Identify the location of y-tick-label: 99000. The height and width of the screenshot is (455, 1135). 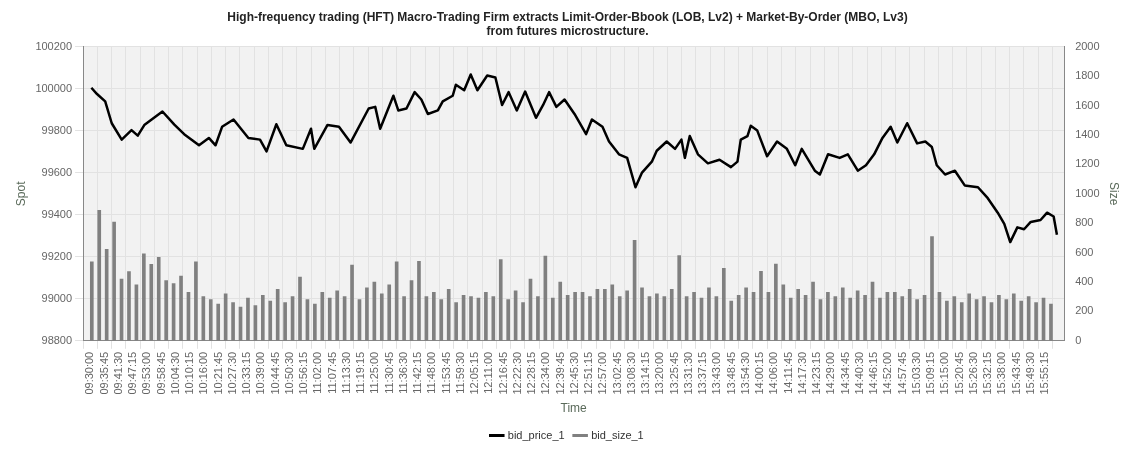
(57, 297).